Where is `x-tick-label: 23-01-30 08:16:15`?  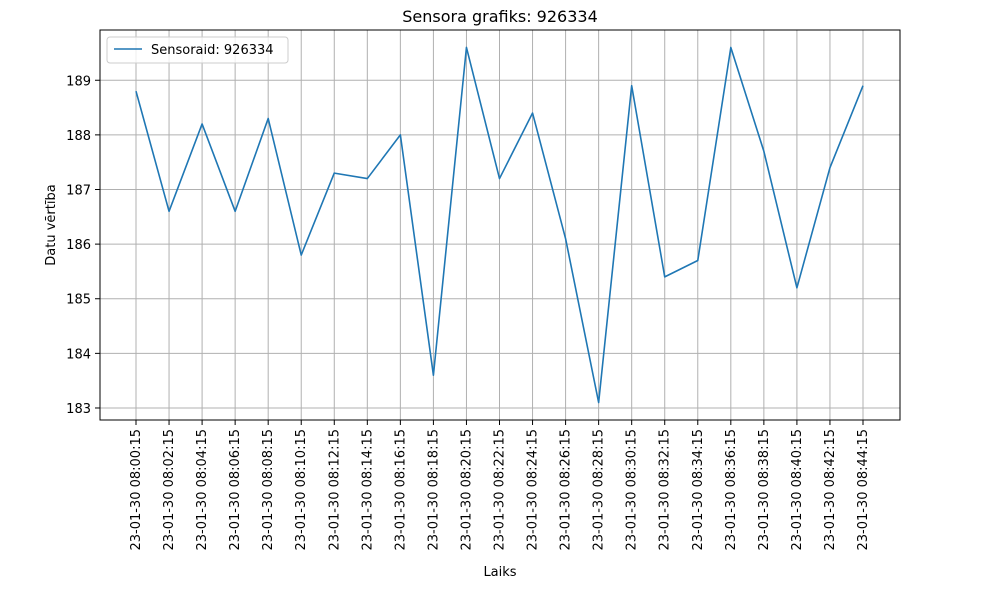
x-tick-label: 23-01-30 08:16:15 is located at coordinates (400, 490).